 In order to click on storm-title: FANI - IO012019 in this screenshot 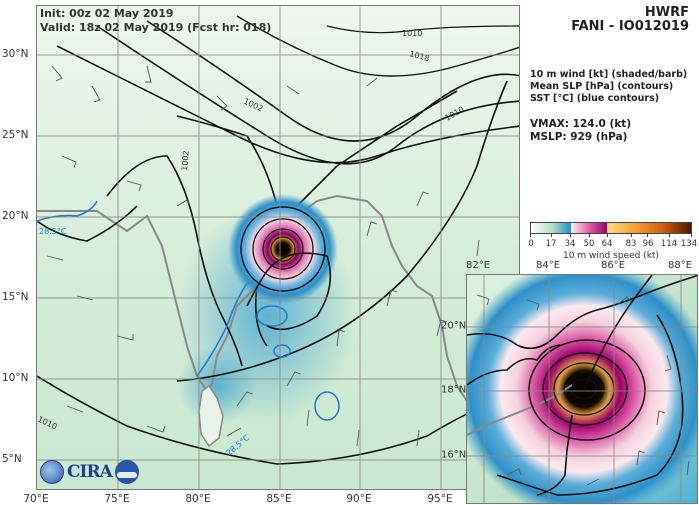, I will do `click(630, 26)`.